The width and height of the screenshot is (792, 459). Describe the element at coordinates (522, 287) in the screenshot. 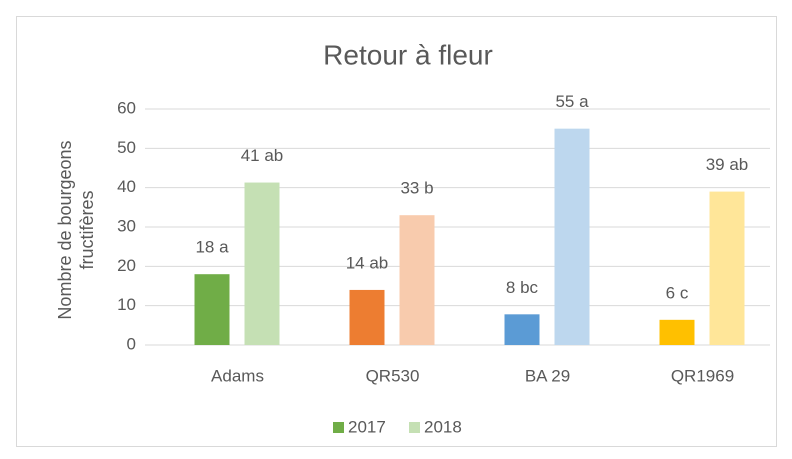

I see `data-label: 8 bc` at that location.